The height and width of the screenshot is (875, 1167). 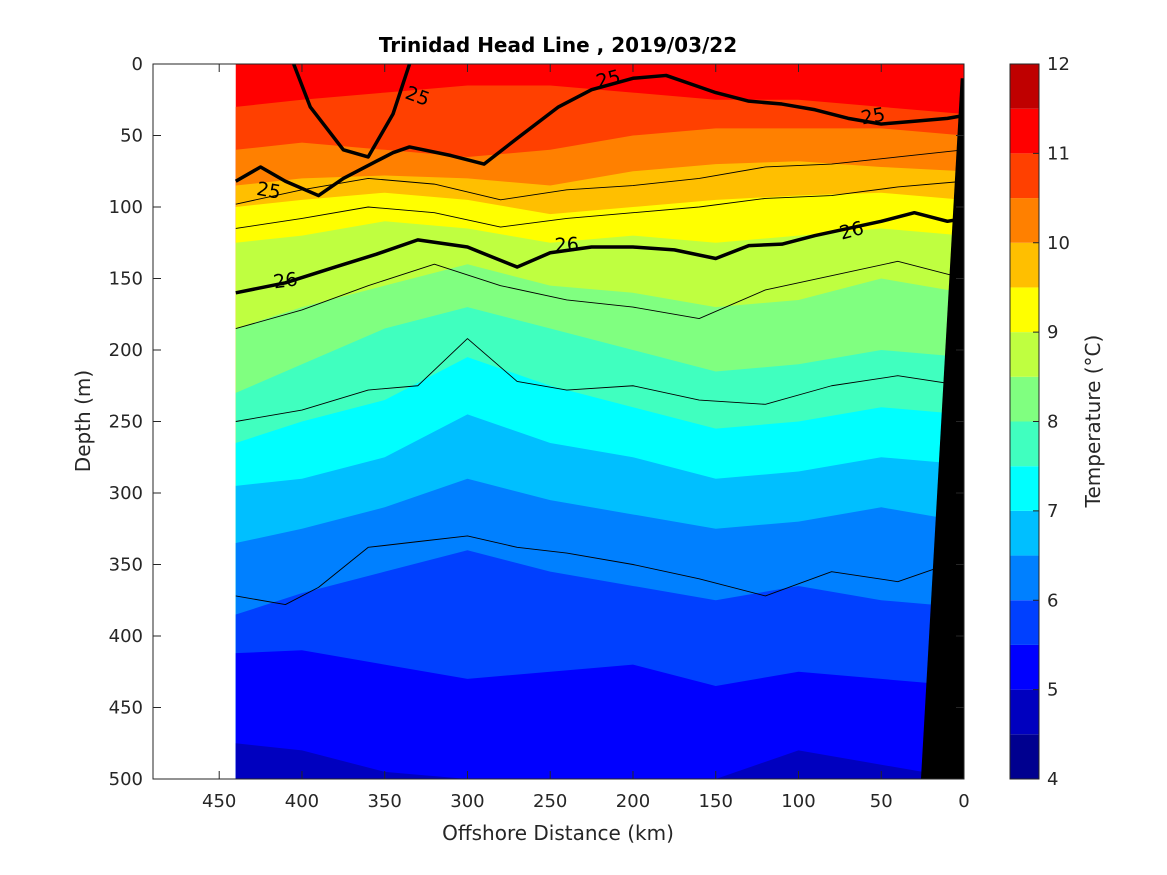 What do you see at coordinates (550, 801) in the screenshot?
I see `x-tick-label: 250` at bounding box center [550, 801].